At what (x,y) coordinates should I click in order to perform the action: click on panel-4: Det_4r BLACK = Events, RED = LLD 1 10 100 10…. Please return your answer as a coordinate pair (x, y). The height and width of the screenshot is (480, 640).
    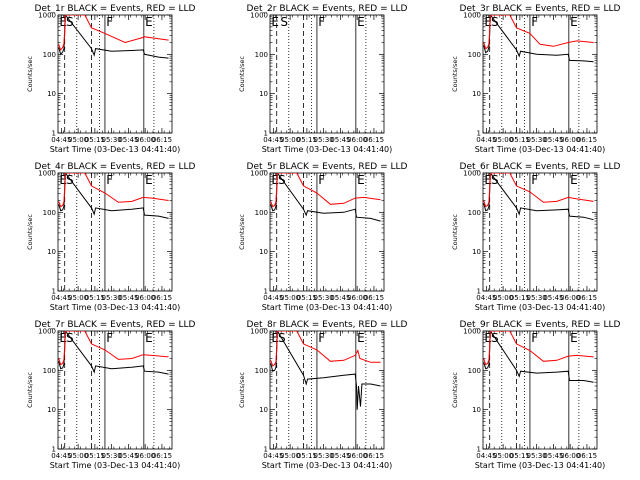
    Looking at the image, I should click on (111, 237).